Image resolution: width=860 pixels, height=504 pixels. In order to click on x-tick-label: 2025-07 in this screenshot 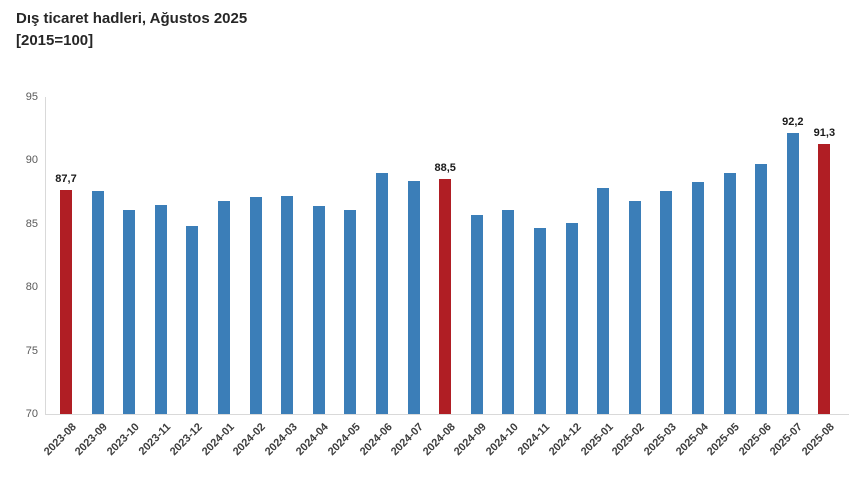, I will do `click(787, 440)`.